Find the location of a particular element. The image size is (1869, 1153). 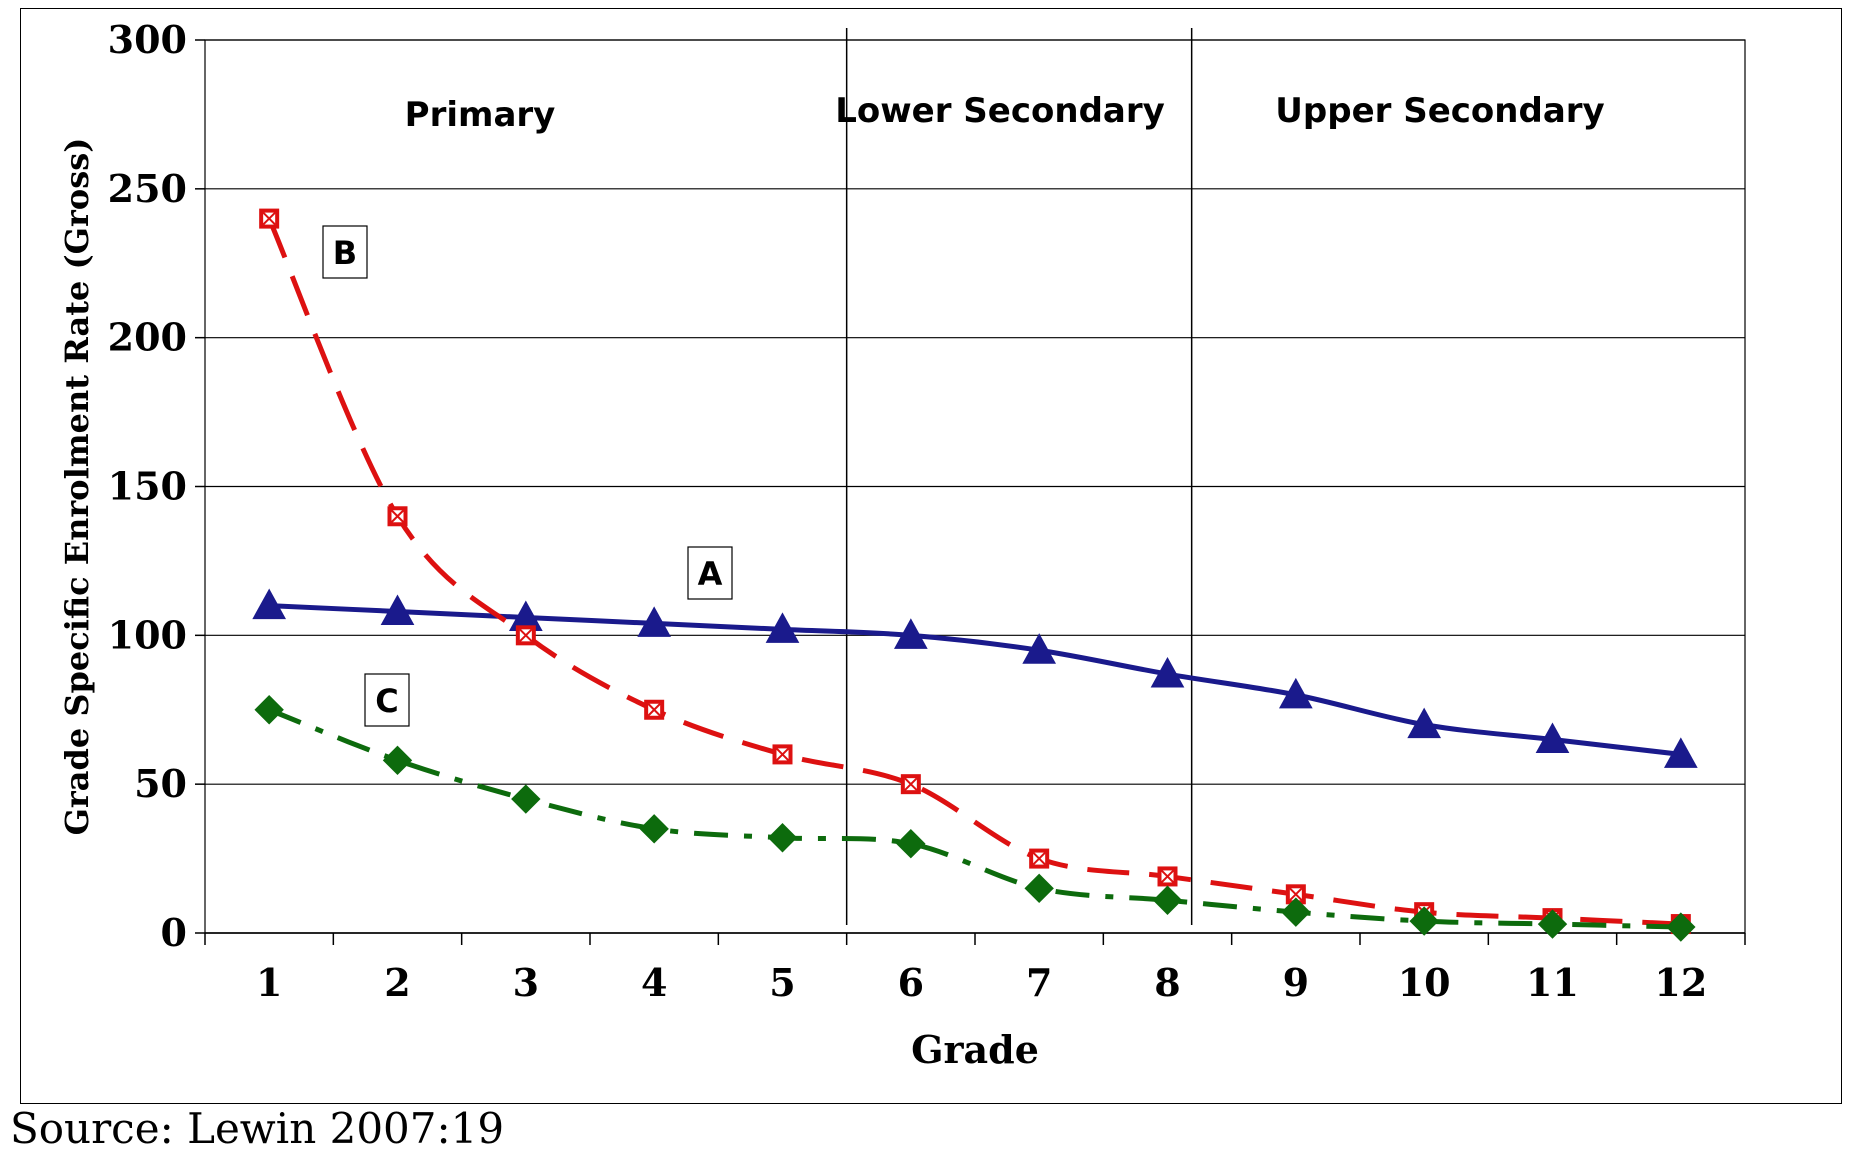

y-tick-label: 150 is located at coordinates (147, 486).